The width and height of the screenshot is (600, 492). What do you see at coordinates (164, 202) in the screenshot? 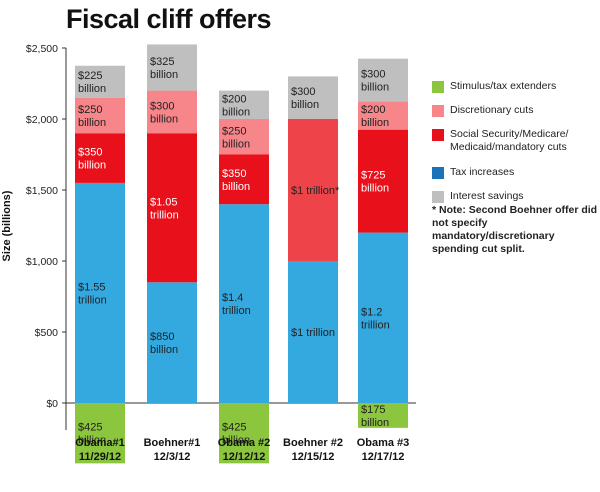
I see `data-label: $1.05` at bounding box center [164, 202].